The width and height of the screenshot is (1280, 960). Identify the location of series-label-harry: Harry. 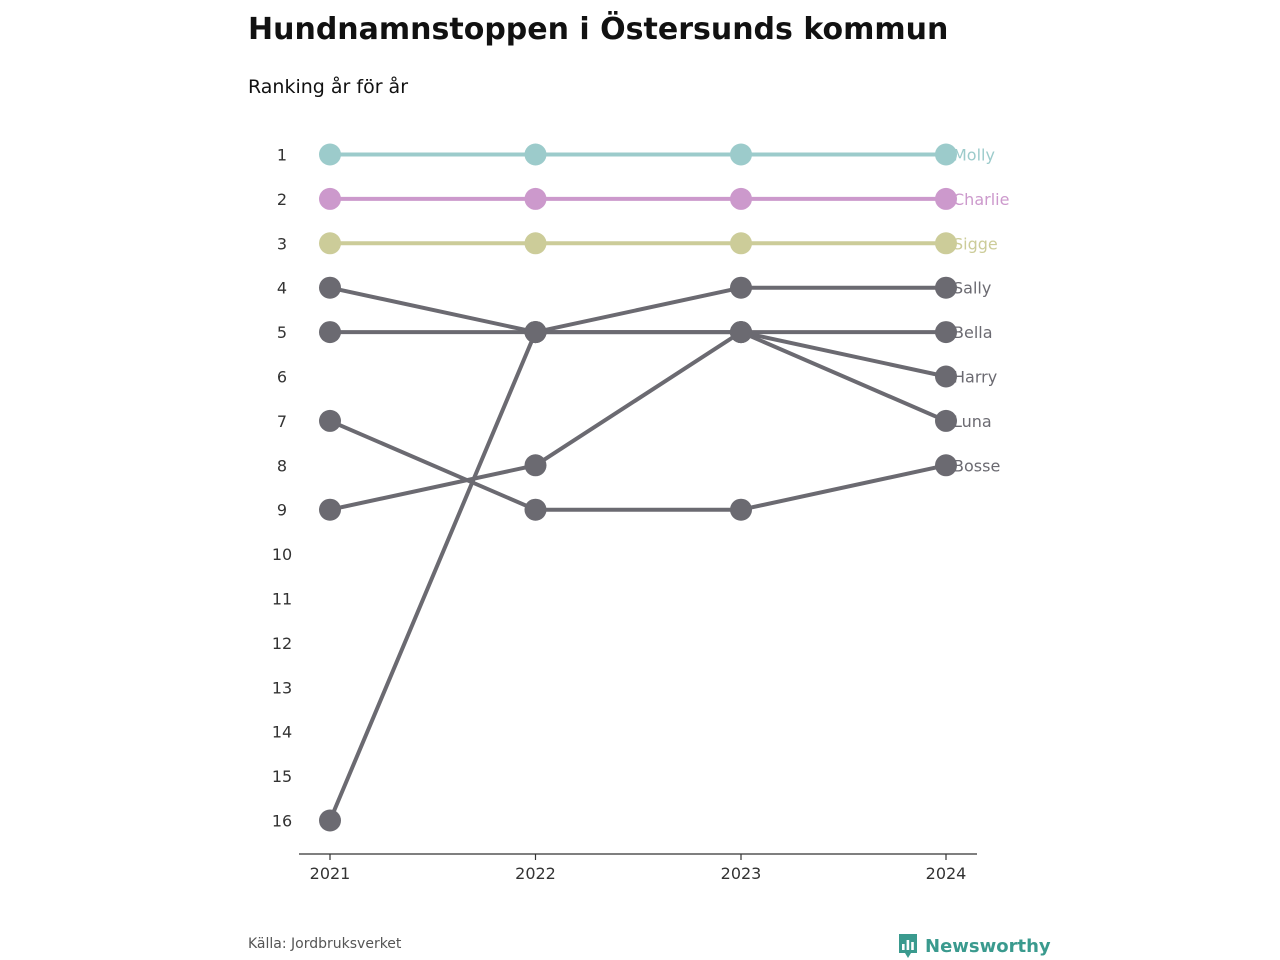
(975, 377).